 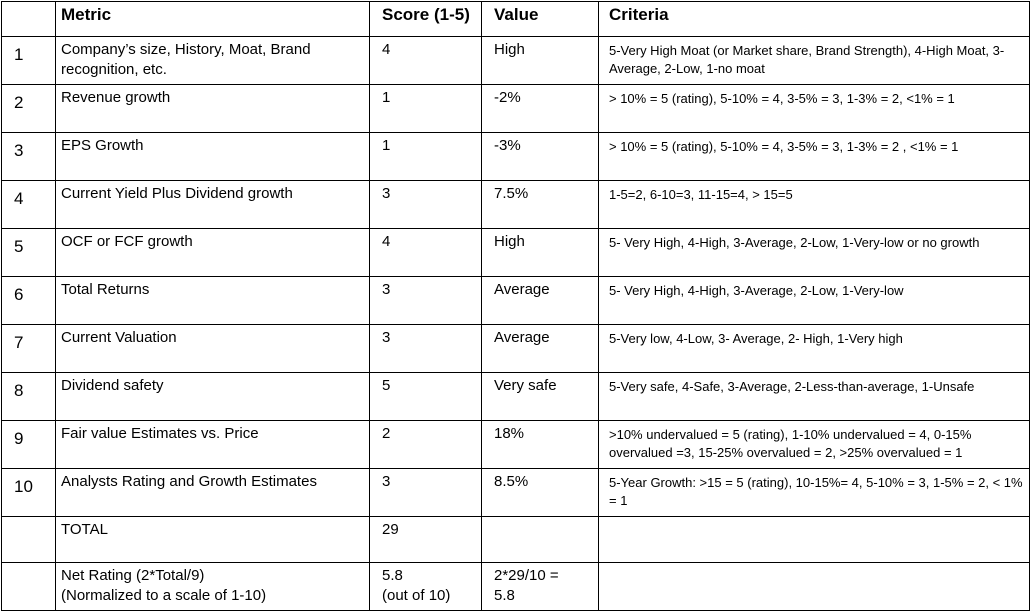 I want to click on row-metric: Dividend safety, so click(x=212, y=396).